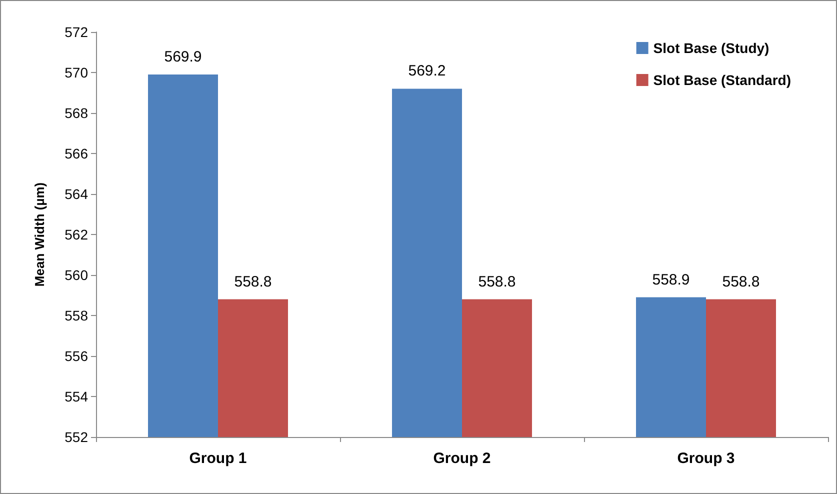 The image size is (837, 494). What do you see at coordinates (711, 48) in the screenshot?
I see `legend-label: Slot Base (Study)` at bounding box center [711, 48].